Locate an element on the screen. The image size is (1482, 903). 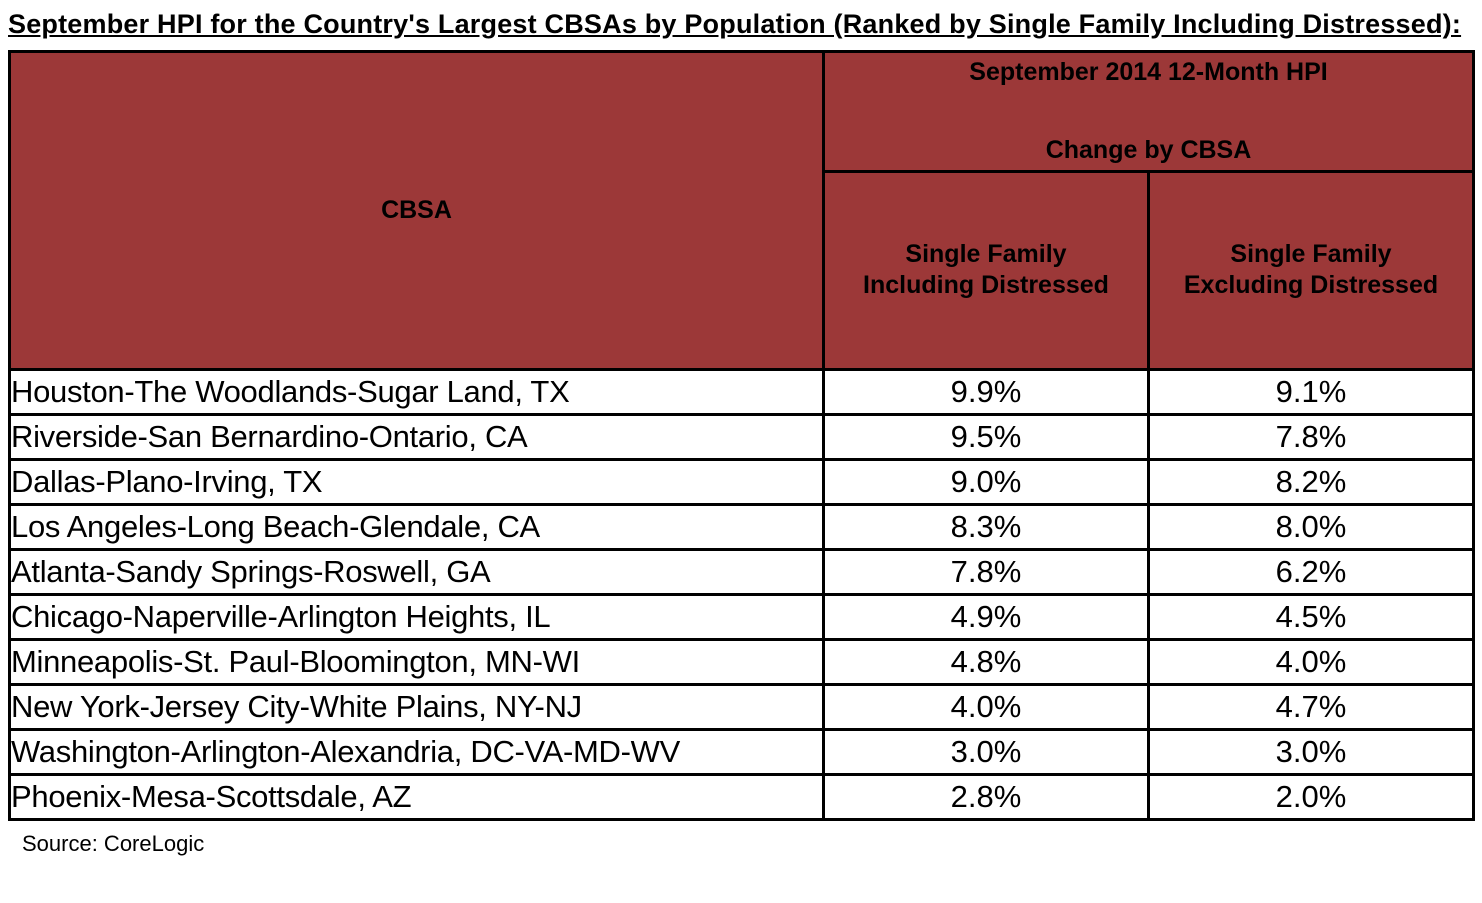
cbsa-cell: Los Angeles-Long Beach-Glendale, CA is located at coordinates (416, 526).